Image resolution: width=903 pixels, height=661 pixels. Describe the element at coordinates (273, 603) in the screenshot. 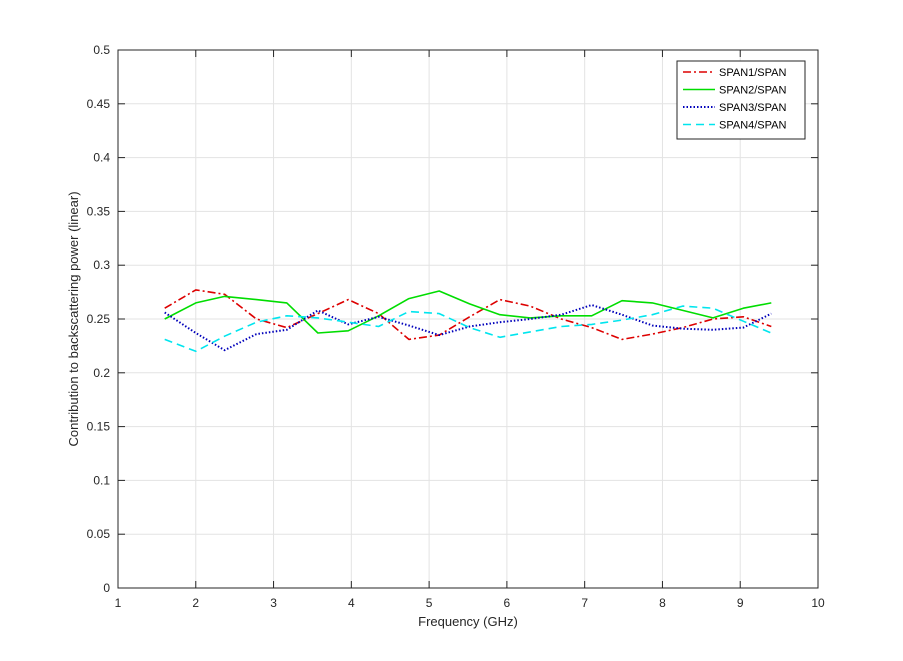

I see `x-tick-label: 3` at that location.